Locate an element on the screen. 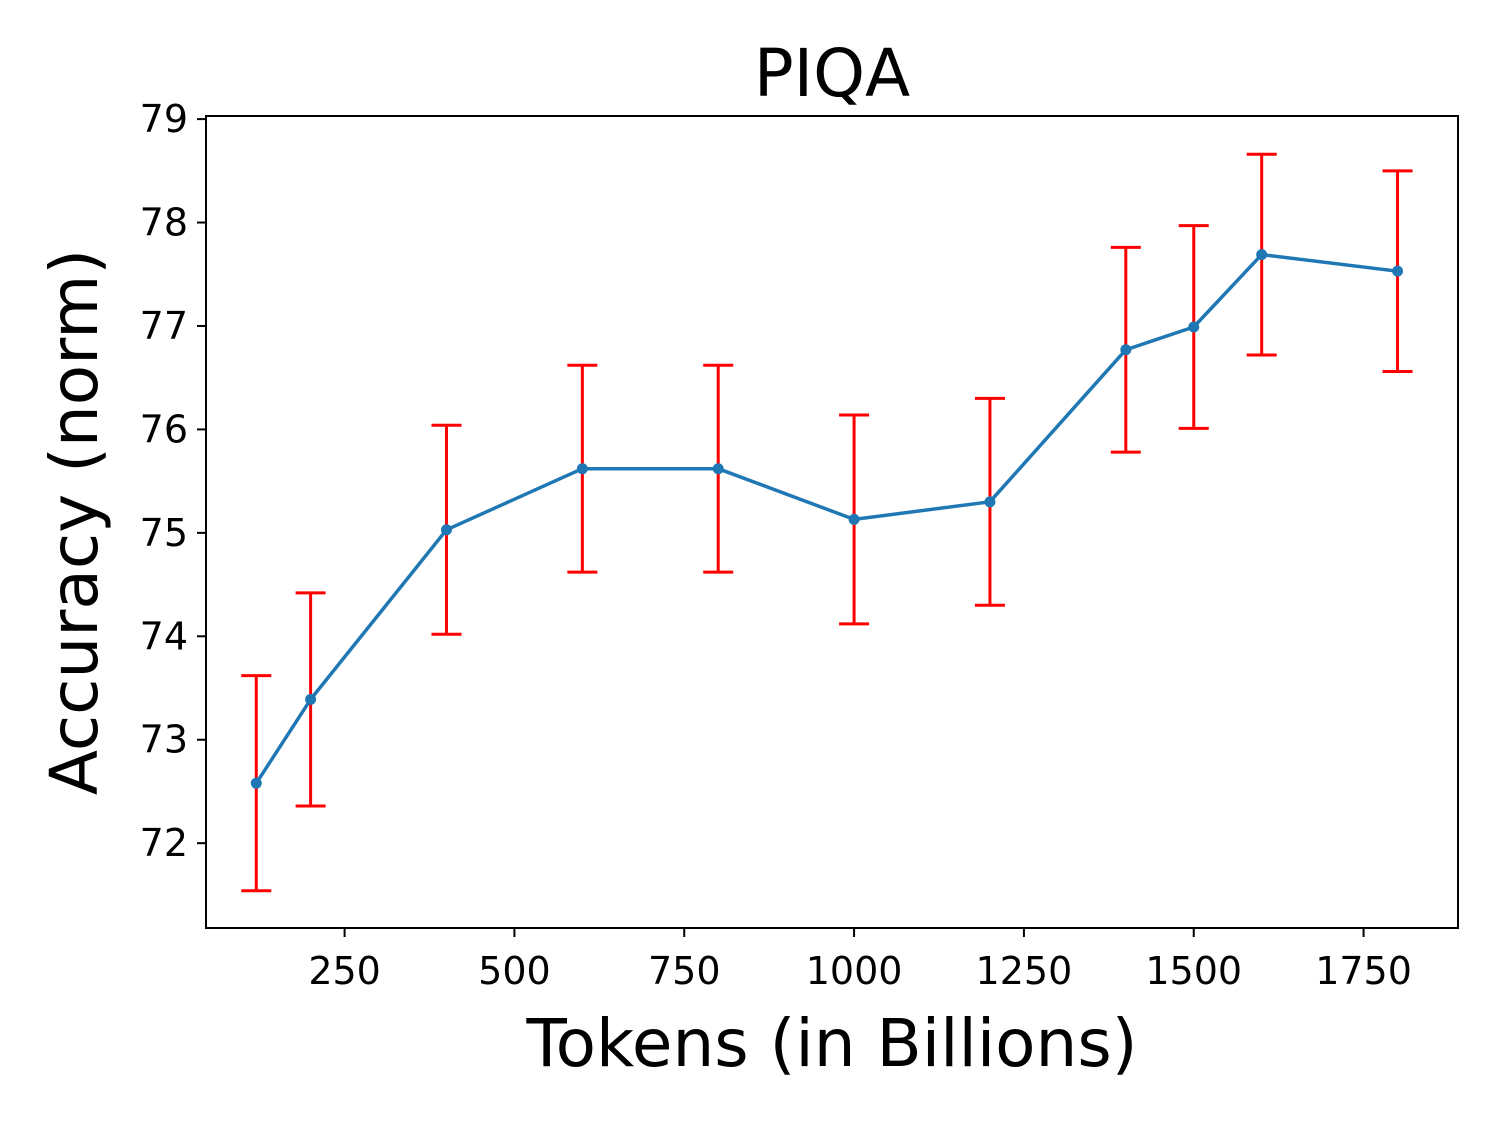 The width and height of the screenshot is (1494, 1121). chart-title: PIQA is located at coordinates (832, 73).